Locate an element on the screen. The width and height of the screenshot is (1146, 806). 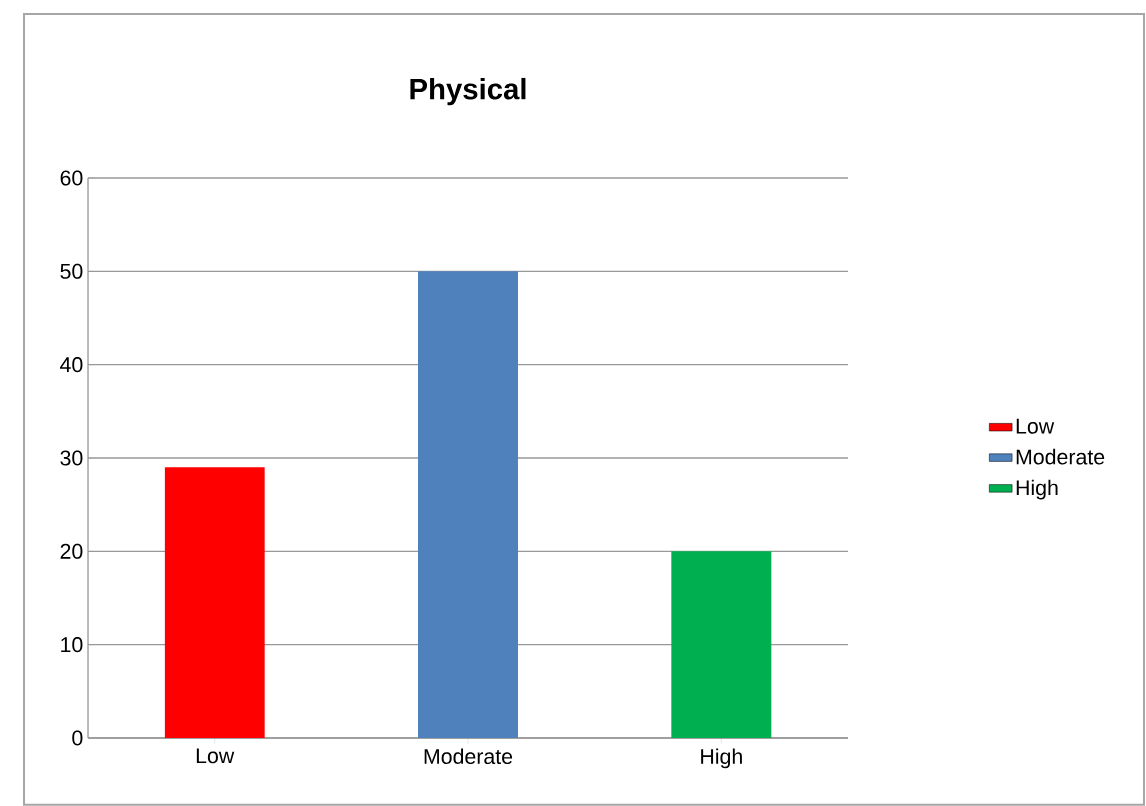
y-tick-label: 50 is located at coordinates (71, 271).